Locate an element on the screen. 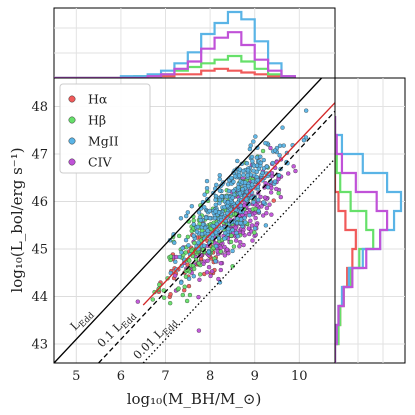  x-tick-label: 7 is located at coordinates (165, 376).